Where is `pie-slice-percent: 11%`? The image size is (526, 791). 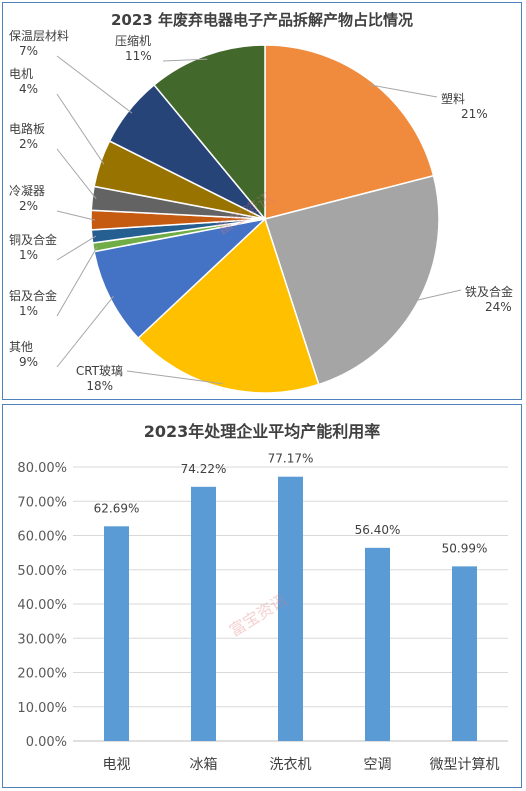 pie-slice-percent: 11% is located at coordinates (138, 56).